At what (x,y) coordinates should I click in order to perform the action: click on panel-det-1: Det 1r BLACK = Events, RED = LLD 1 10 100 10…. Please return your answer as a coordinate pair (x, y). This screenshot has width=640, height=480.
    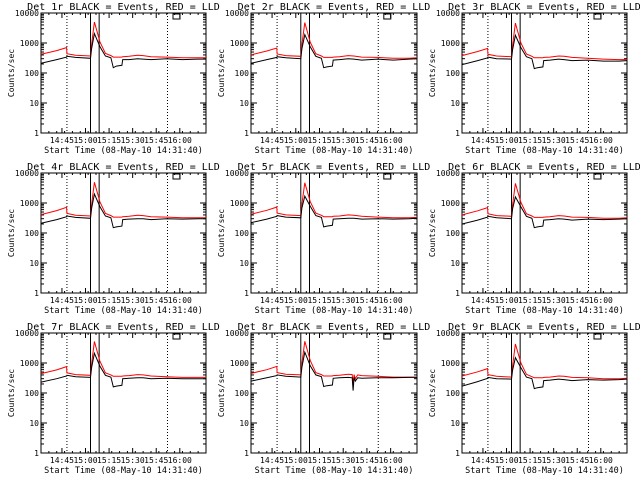
    Looking at the image, I should click on (113, 79).